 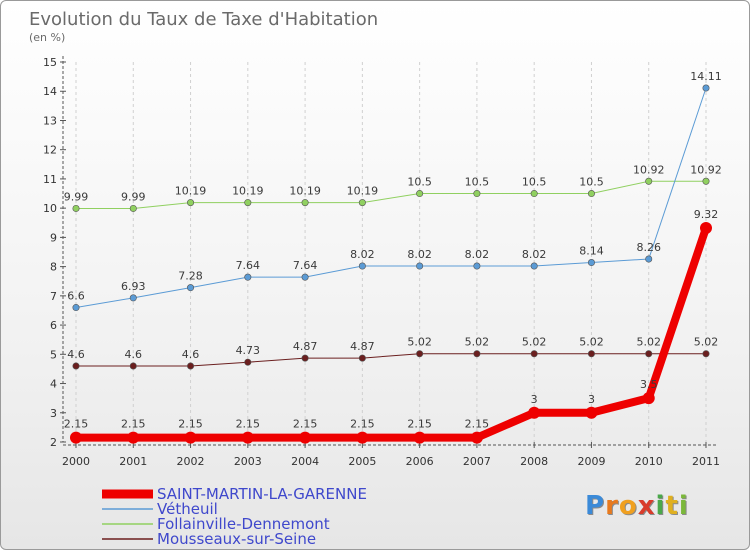 What do you see at coordinates (706, 76) in the screenshot?
I see `data-label: 14.11` at bounding box center [706, 76].